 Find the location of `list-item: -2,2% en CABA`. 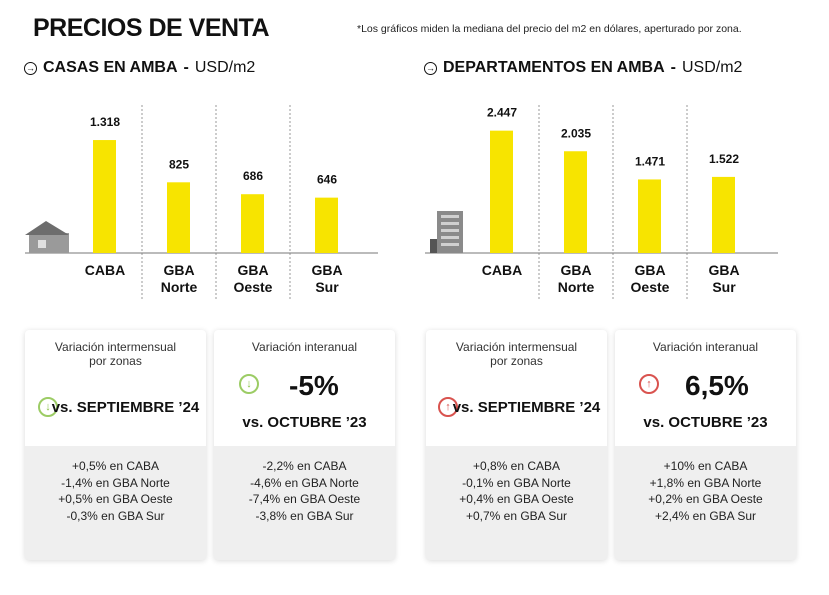

list-item: -2,2% en CABA is located at coordinates (304, 466).